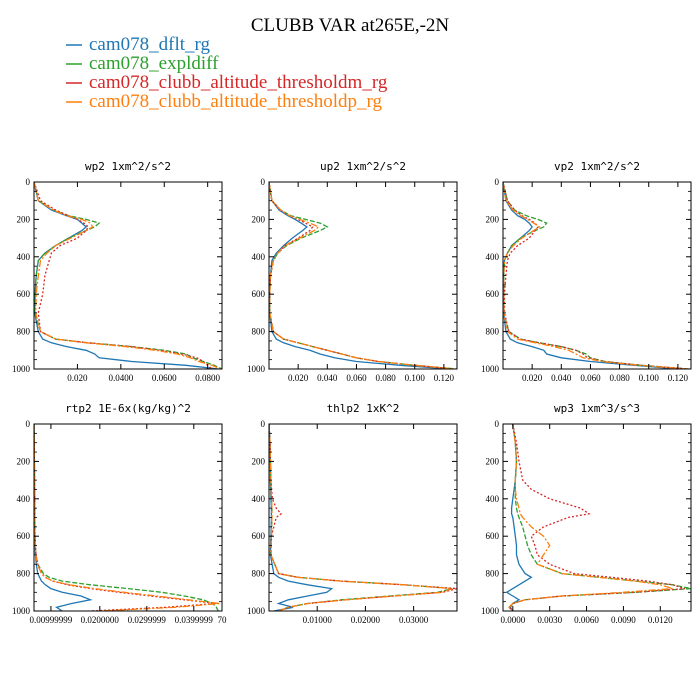  What do you see at coordinates (493, 574) in the screenshot?
I see `y-tick-label-5-4: 800` at bounding box center [493, 574].